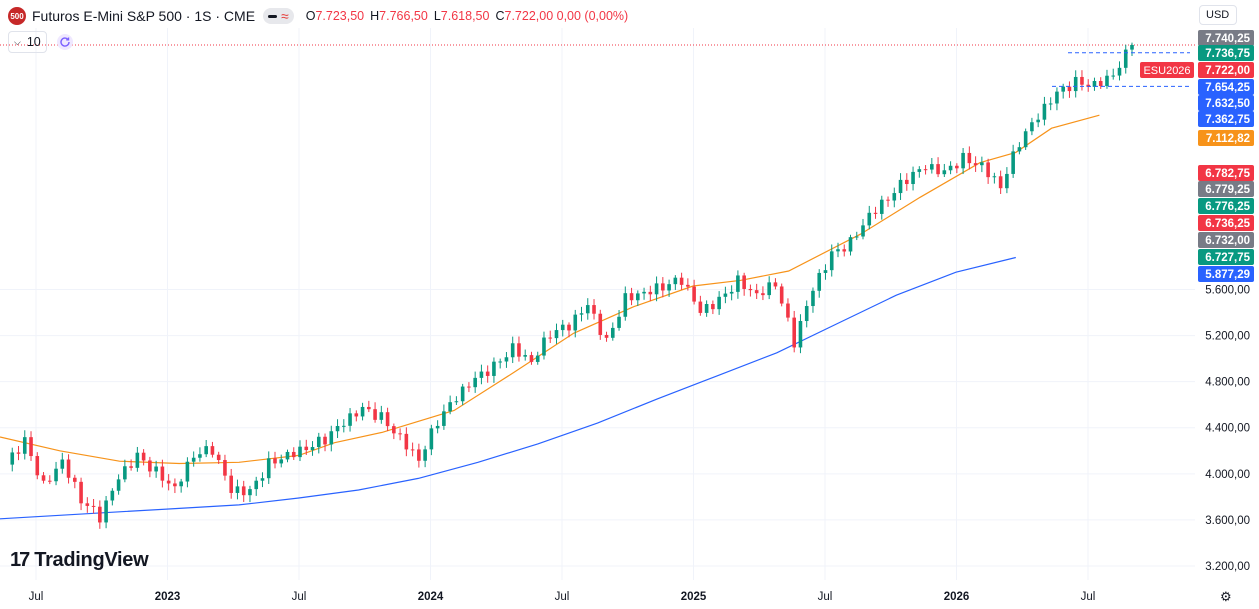 The width and height of the screenshot is (1259, 609). What do you see at coordinates (144, 16) in the screenshot?
I see `symbol-title: Futuros E-Mini S&P 500 · 1S · CME` at bounding box center [144, 16].